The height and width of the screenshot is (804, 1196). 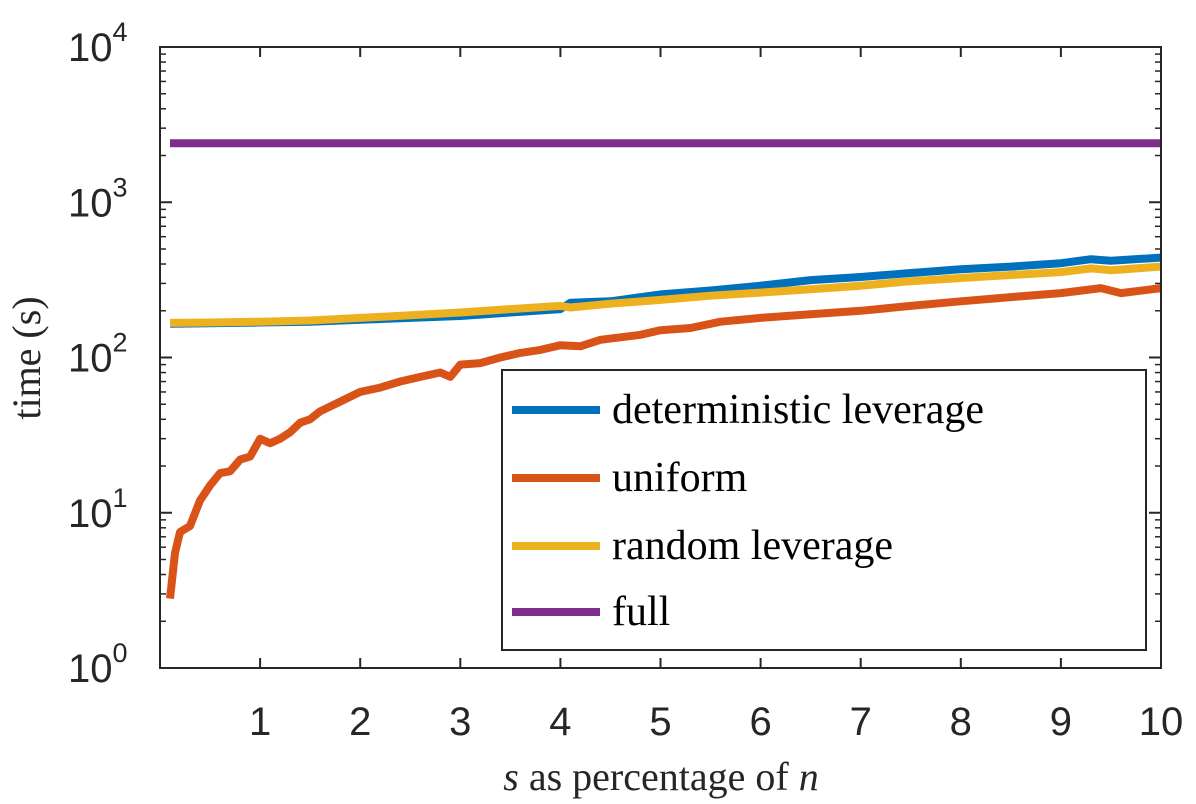 What do you see at coordinates (260, 722) in the screenshot?
I see `x-tick-label: 1` at bounding box center [260, 722].